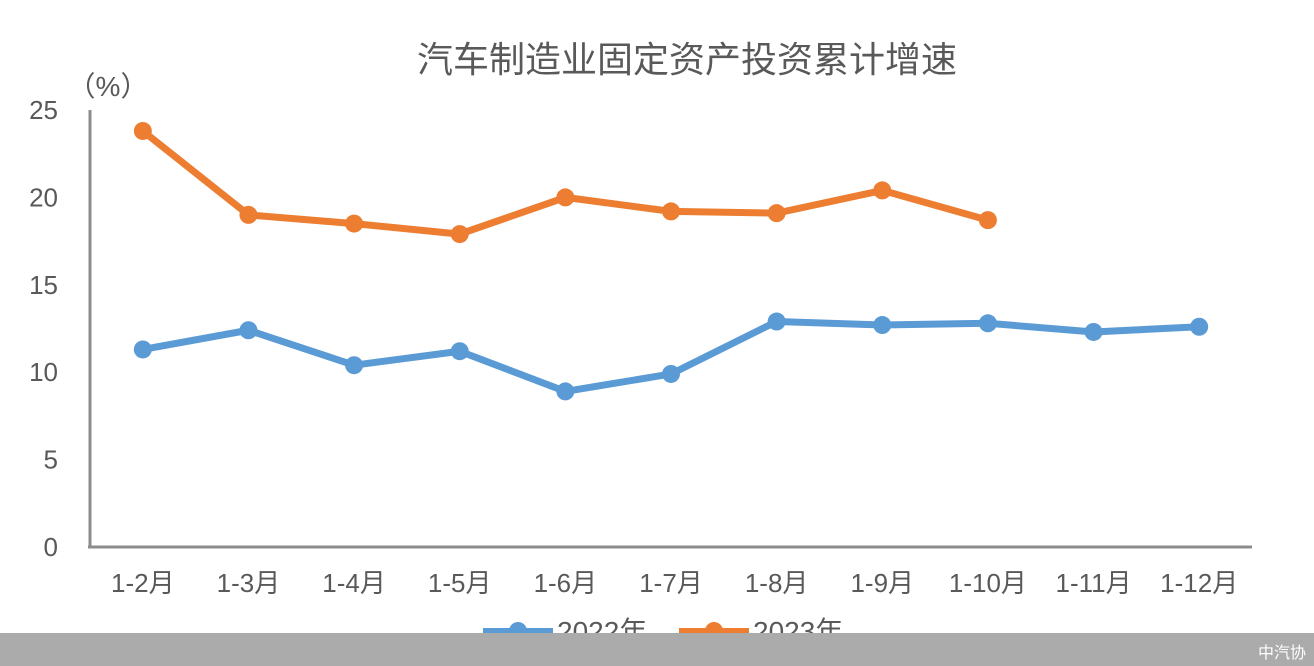 Image resolution: width=1314 pixels, height=666 pixels. What do you see at coordinates (143, 583) in the screenshot?
I see `x-tick-label: 1-2月` at bounding box center [143, 583].